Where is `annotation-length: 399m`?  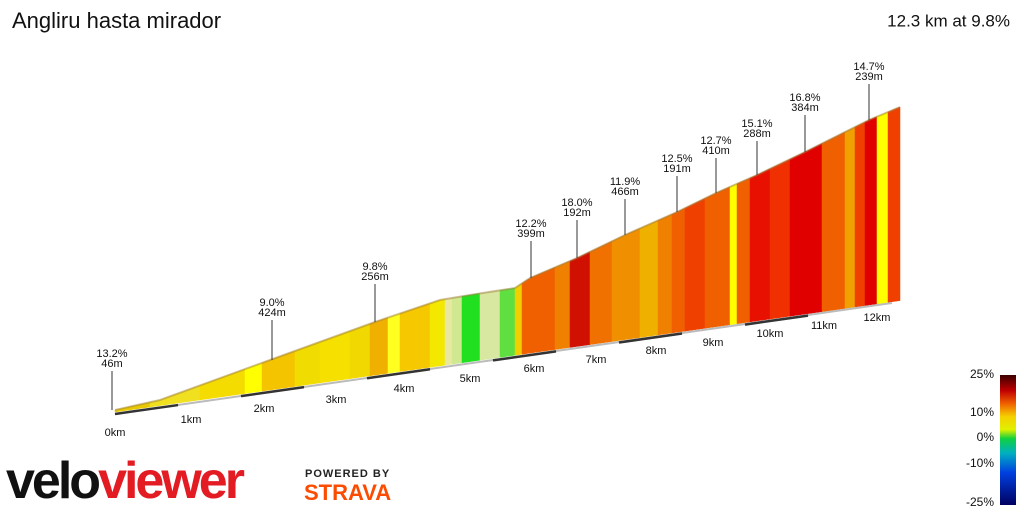
annotation-length: 399m is located at coordinates (531, 234).